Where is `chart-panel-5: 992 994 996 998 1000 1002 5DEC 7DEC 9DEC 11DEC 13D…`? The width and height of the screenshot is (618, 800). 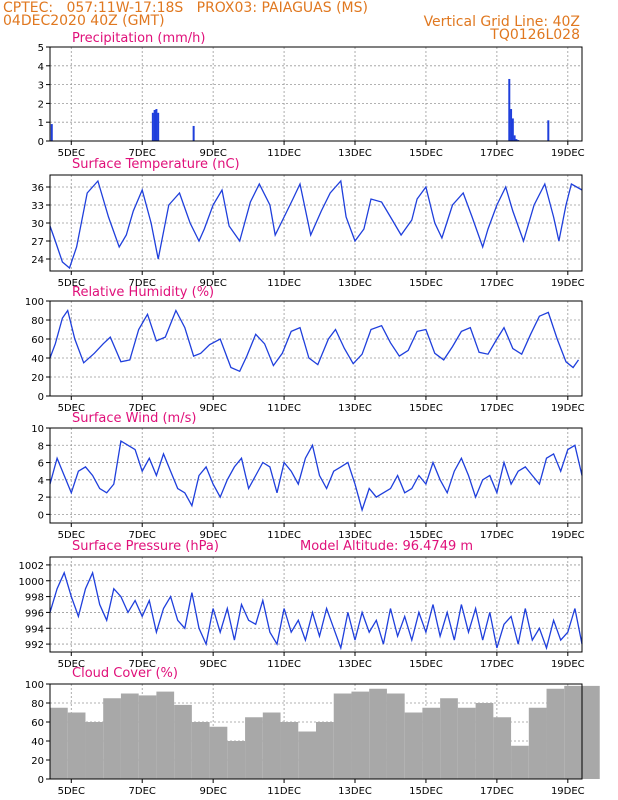 chart-panel-5: 992 994 996 998 1000 1002 5DEC 7DEC 9DEC 11DEC 13D… is located at coordinates (302, 604).